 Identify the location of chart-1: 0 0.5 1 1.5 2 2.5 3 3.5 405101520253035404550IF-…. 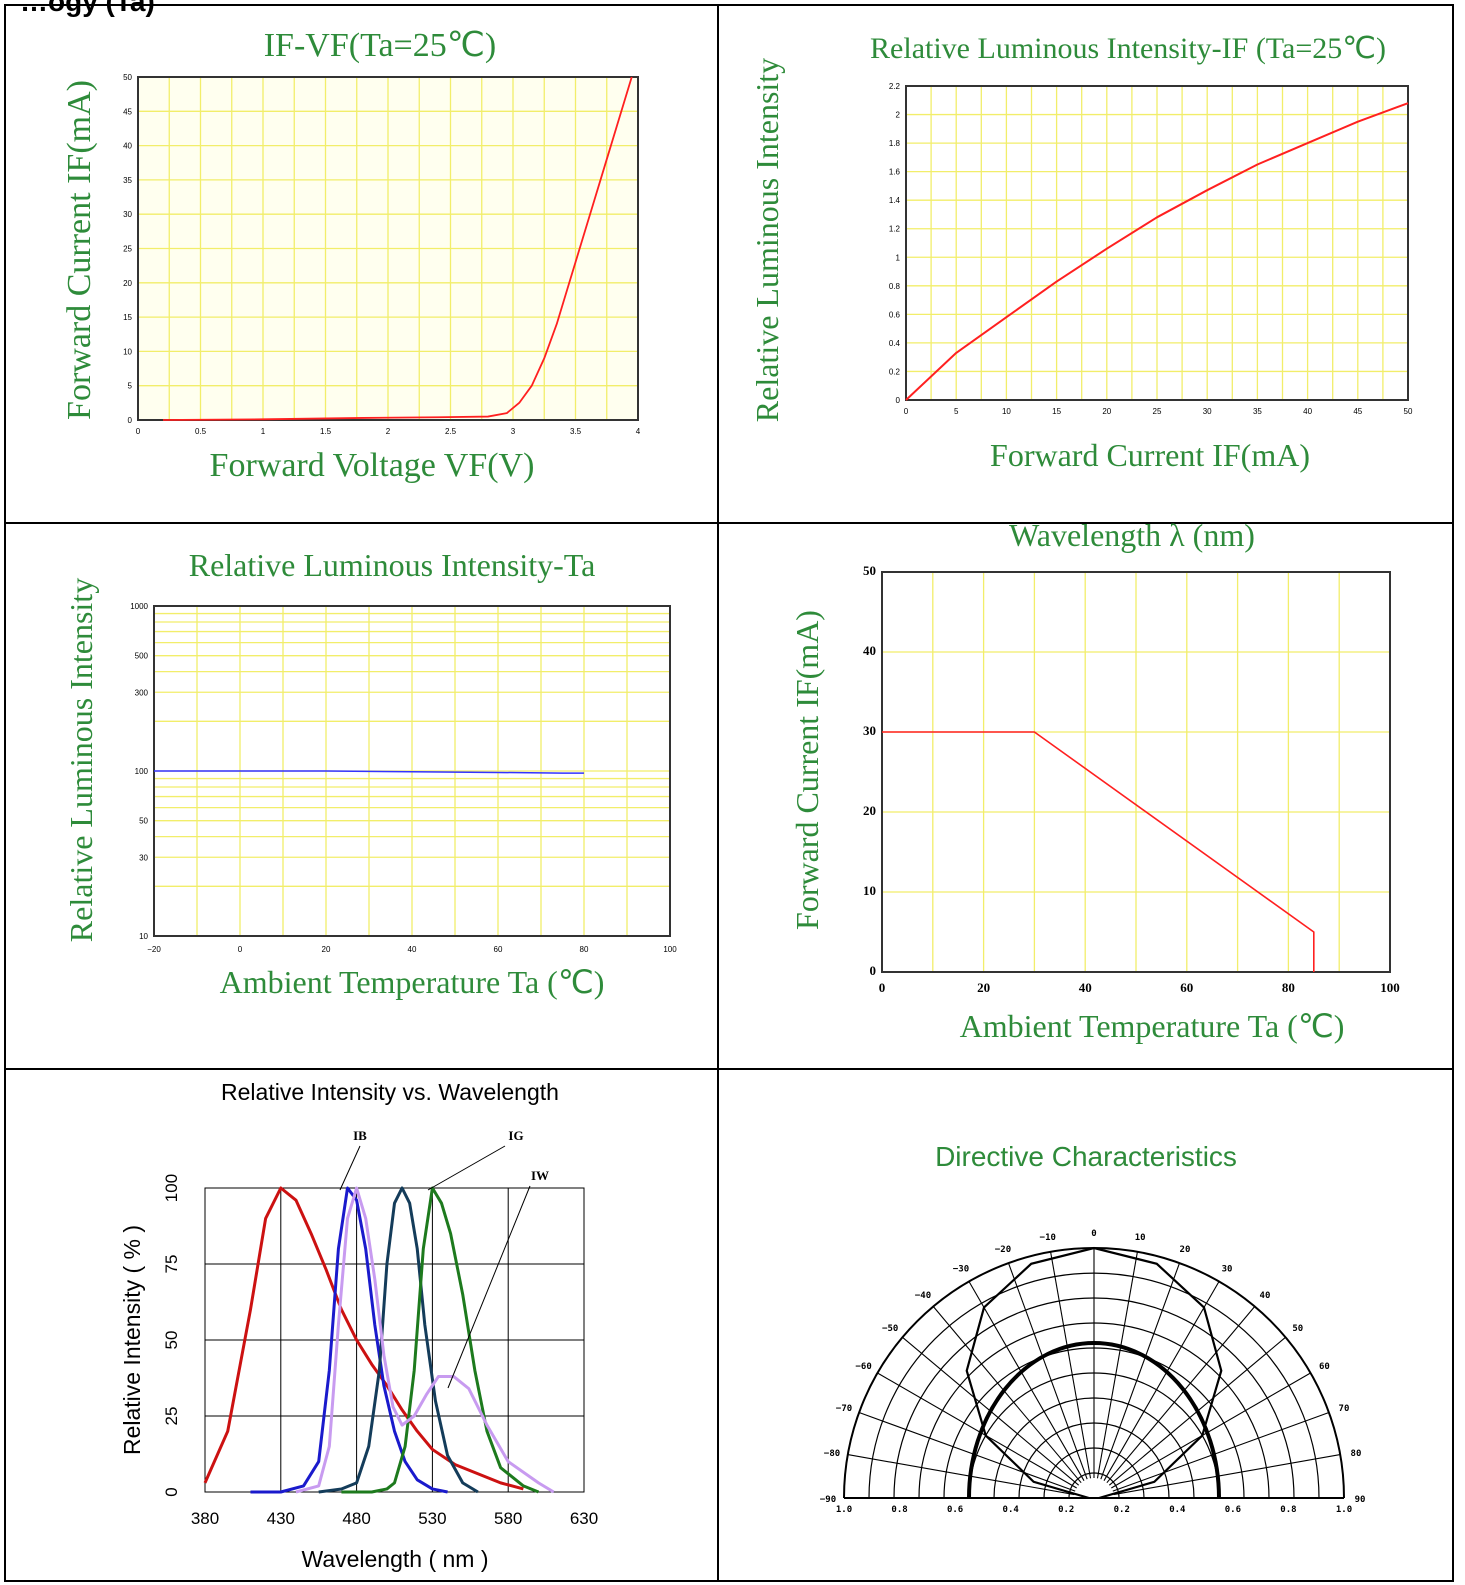
(351, 255).